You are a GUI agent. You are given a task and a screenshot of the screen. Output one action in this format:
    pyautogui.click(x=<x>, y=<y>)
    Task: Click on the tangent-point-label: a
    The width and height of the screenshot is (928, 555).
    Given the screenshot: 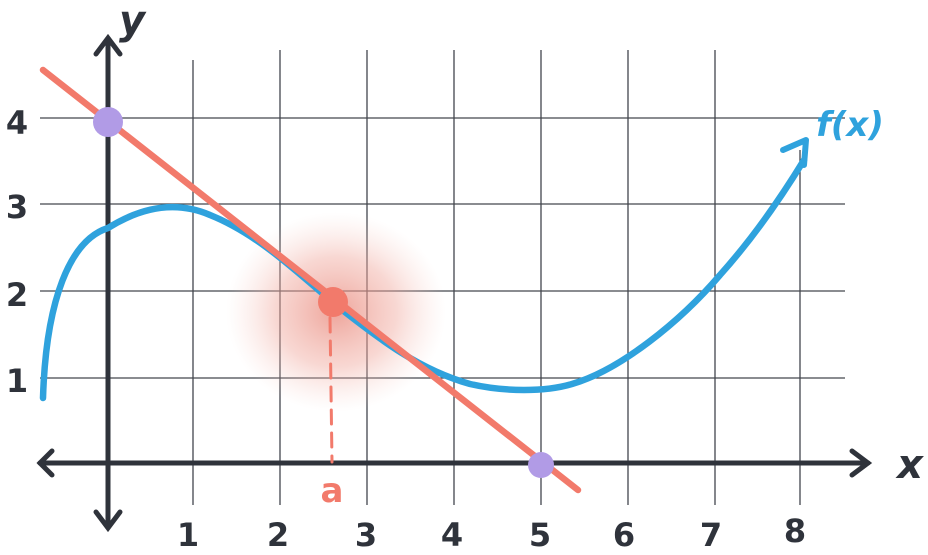 What is the action you would take?
    pyautogui.click(x=332, y=491)
    